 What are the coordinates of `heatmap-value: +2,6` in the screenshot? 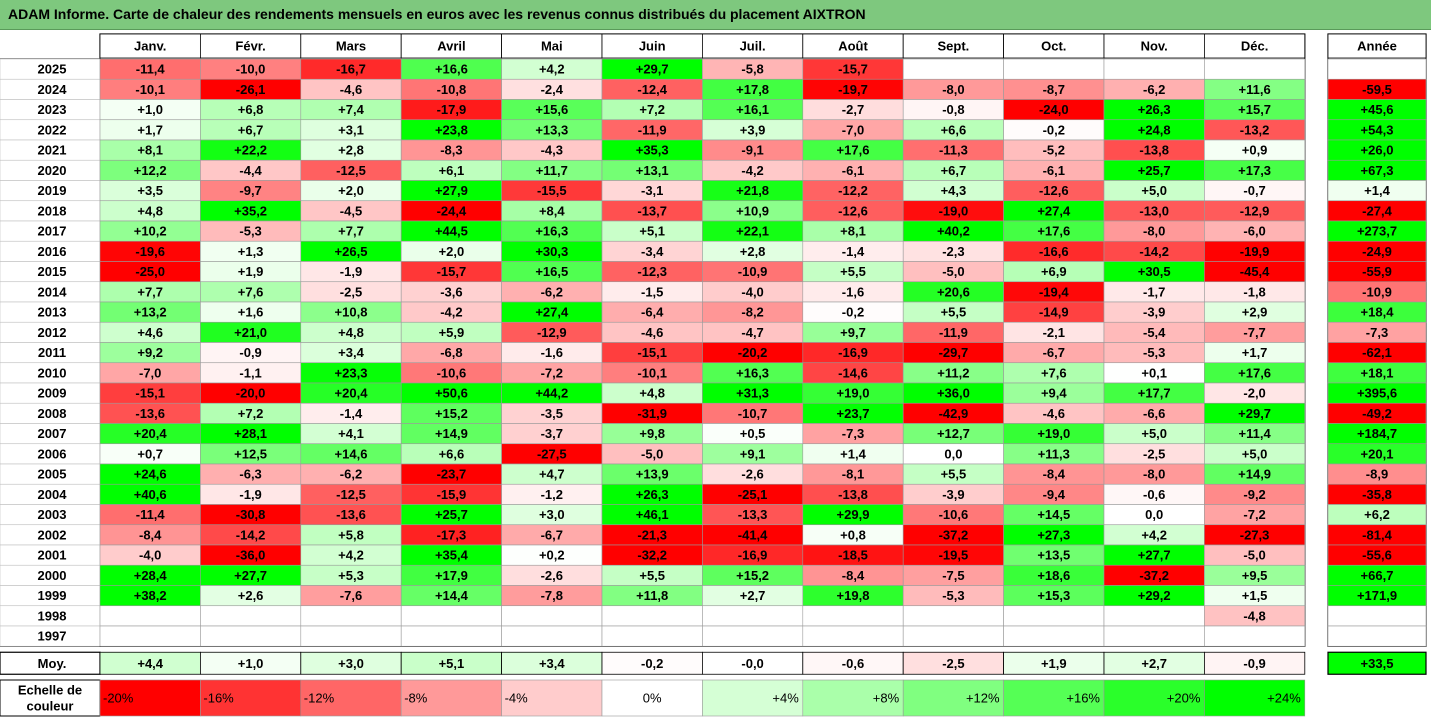 It's located at (251, 595).